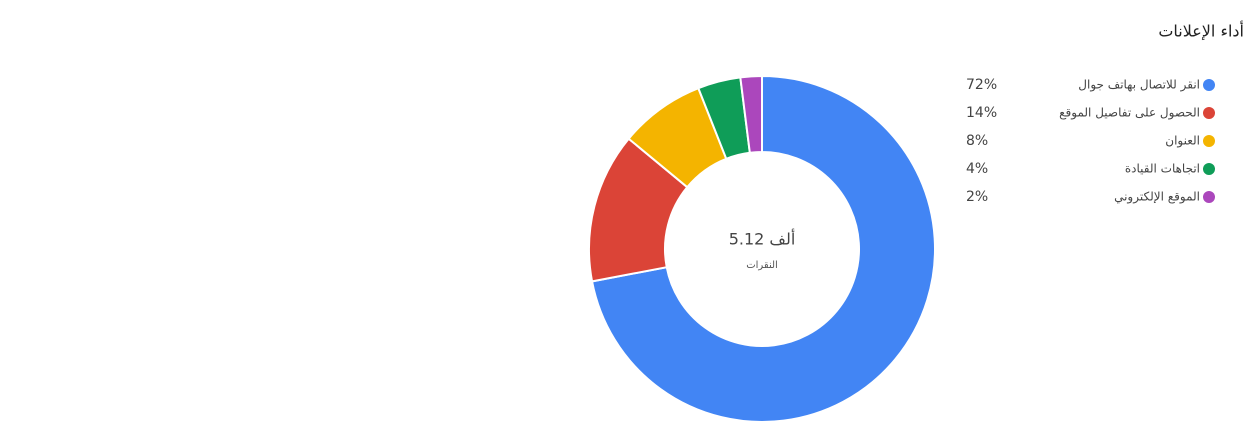  I want to click on legend-value: 14%, so click(981, 113).